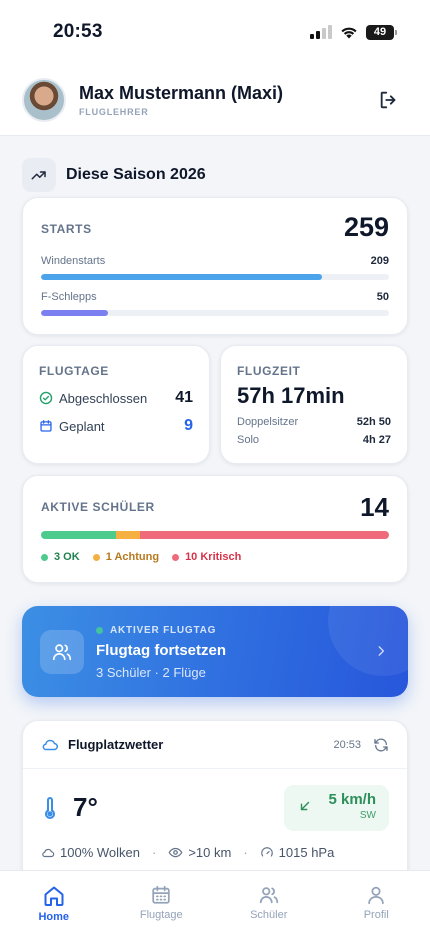  Describe the element at coordinates (381, 651) in the screenshot. I see `chevron-right-icon` at that location.